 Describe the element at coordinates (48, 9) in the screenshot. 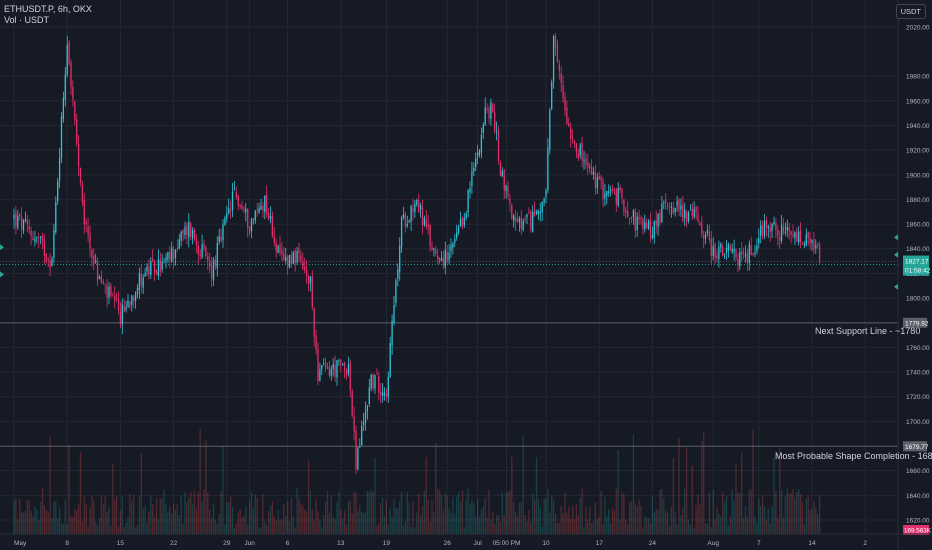

I see `symbol-title: ETHUSDT.P, 6h, OKX` at that location.